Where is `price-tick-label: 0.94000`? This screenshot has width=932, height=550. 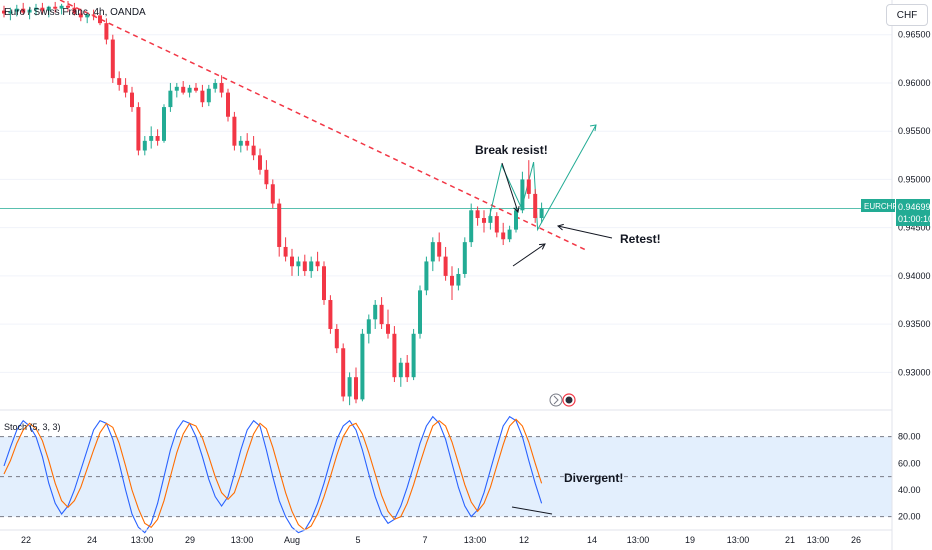 price-tick-label: 0.94000 is located at coordinates (914, 276).